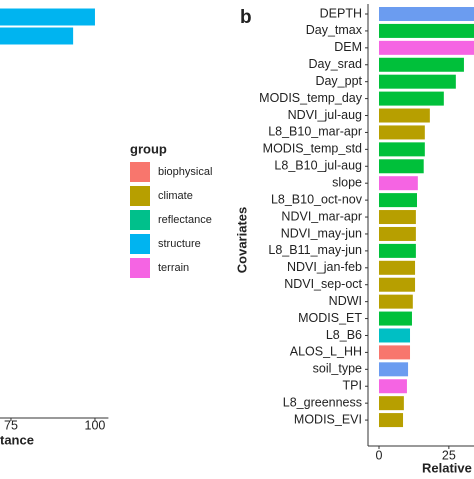 The height and width of the screenshot is (479, 474). Describe the element at coordinates (328, 419) in the screenshot. I see `y-tick-label: MODIS_EVI` at that location.